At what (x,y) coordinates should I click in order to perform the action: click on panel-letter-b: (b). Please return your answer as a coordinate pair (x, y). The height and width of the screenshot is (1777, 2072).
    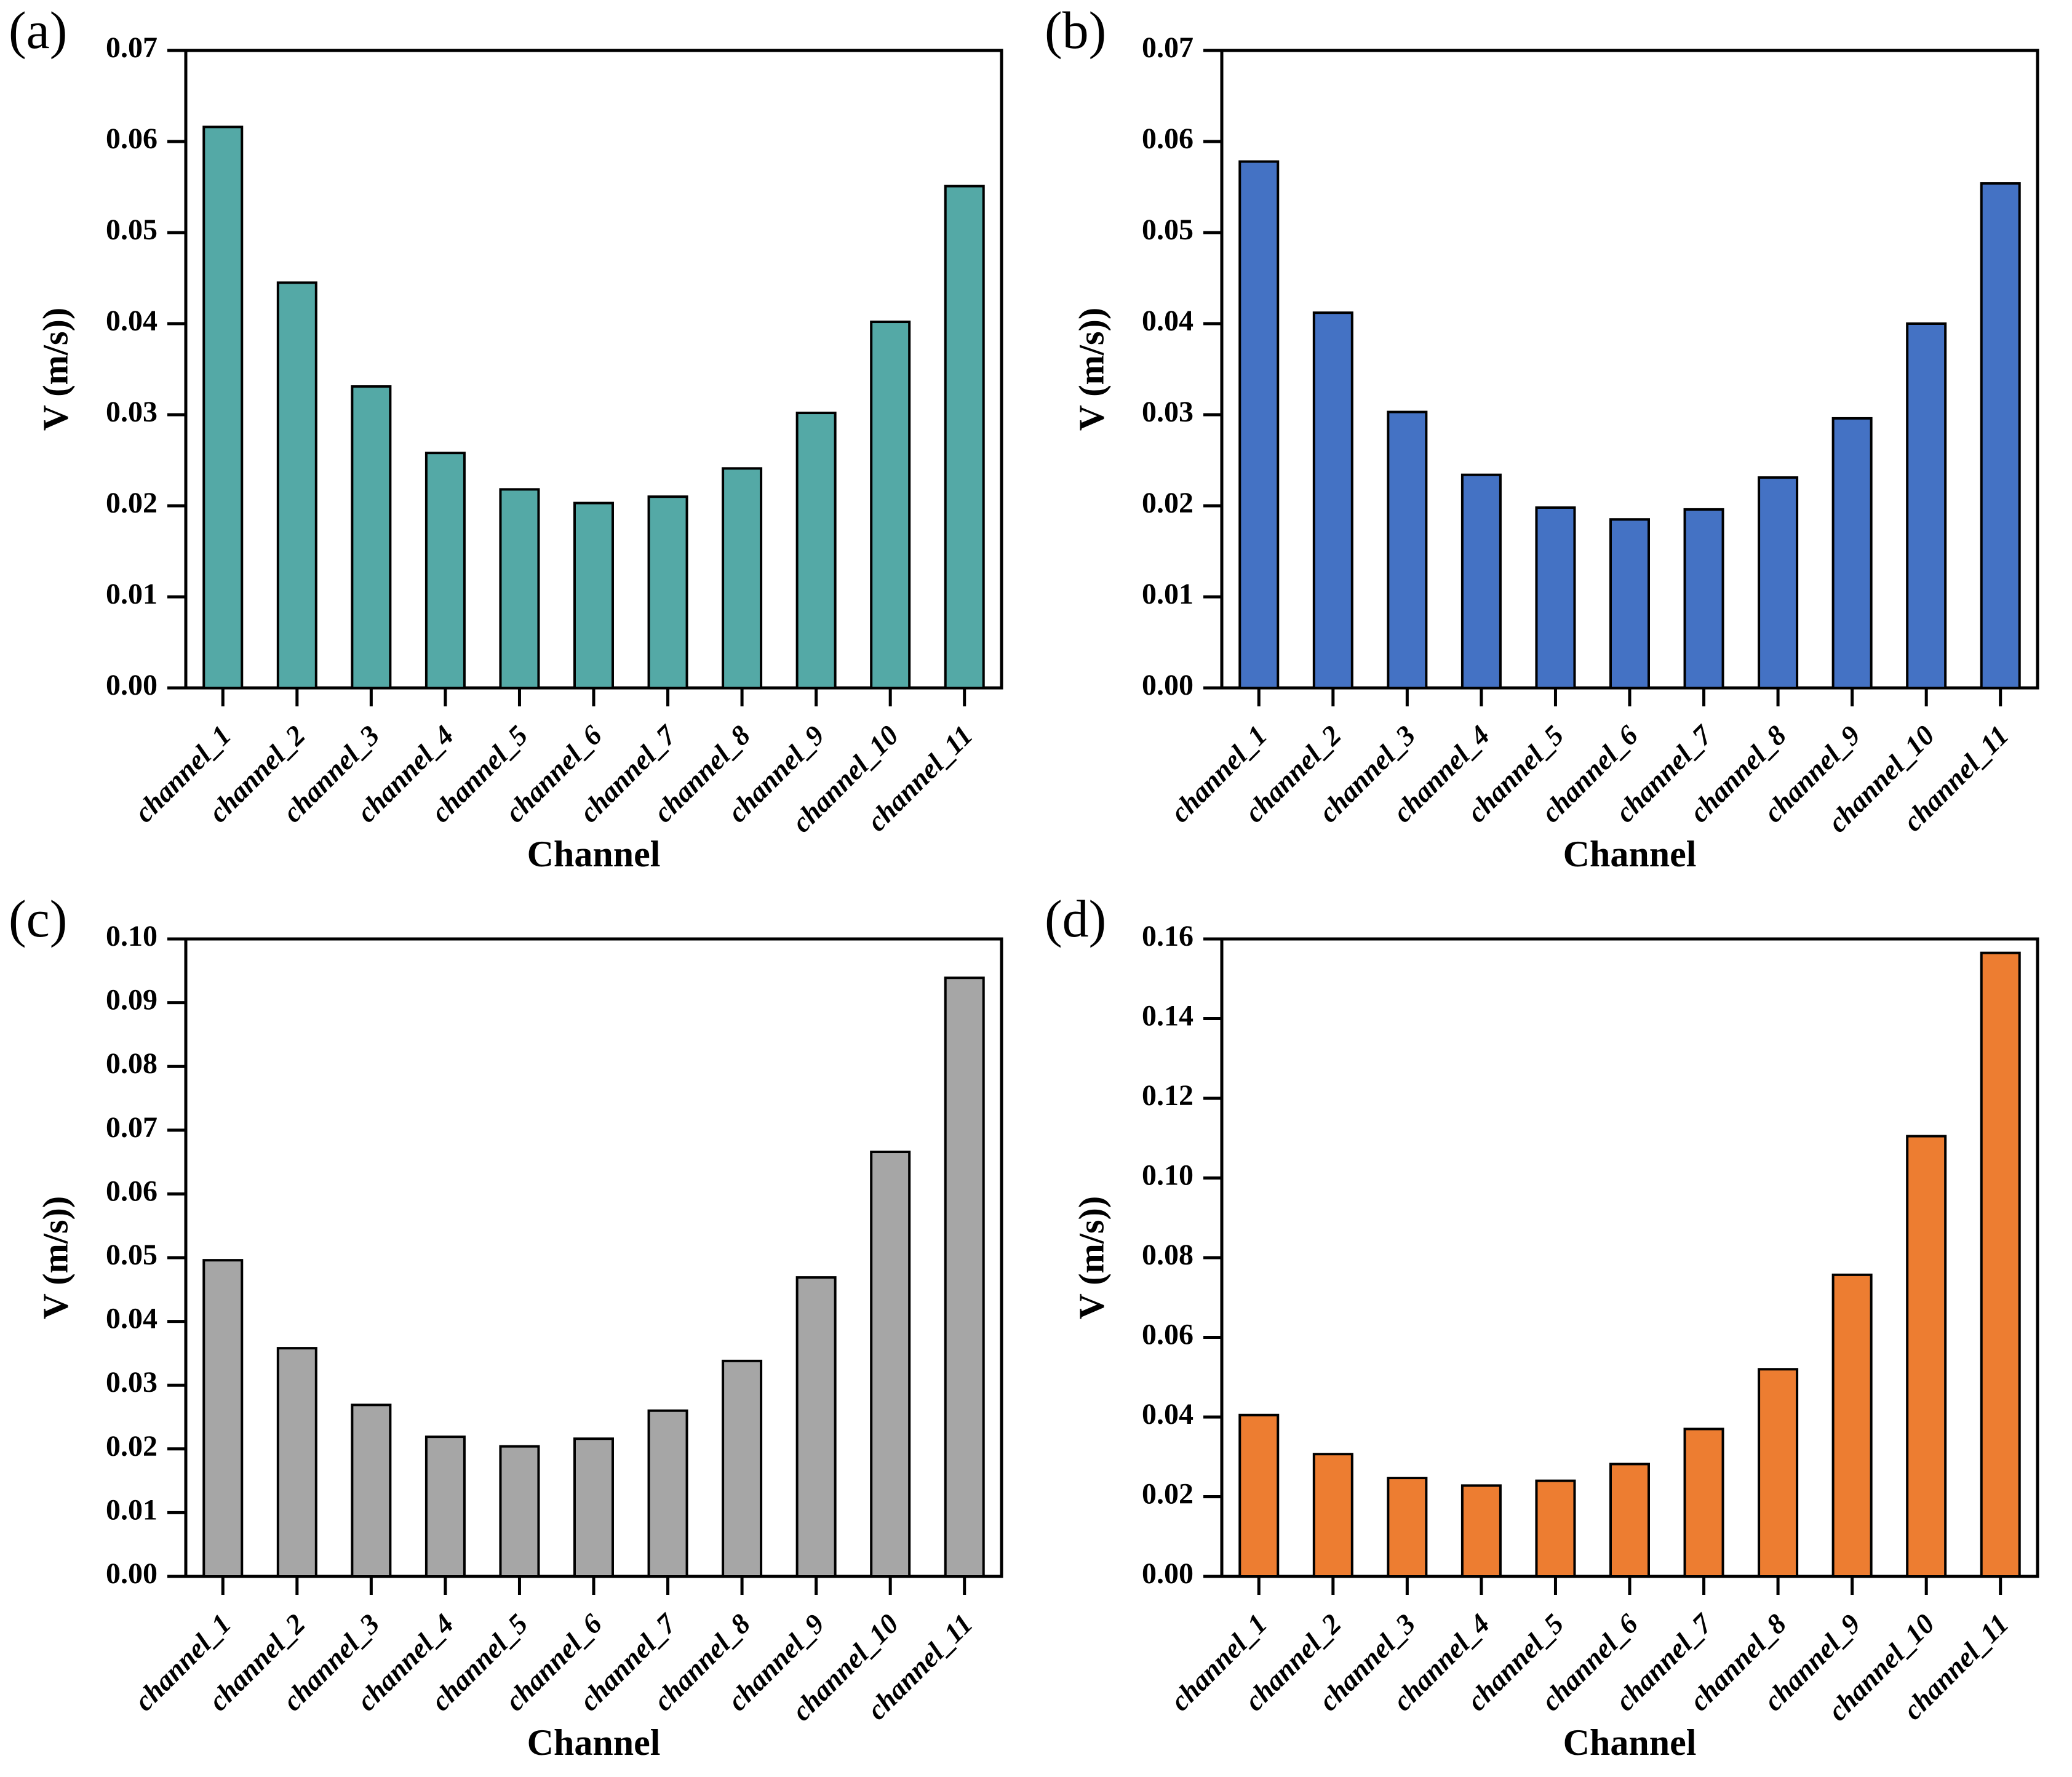
    Looking at the image, I should click on (1076, 30).